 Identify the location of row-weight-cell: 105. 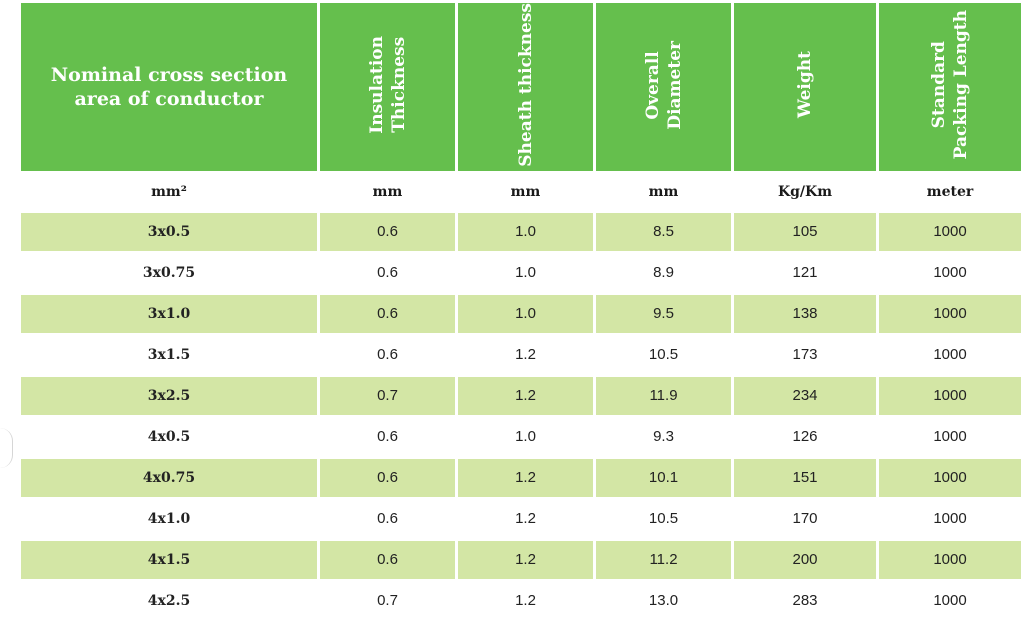
(805, 233).